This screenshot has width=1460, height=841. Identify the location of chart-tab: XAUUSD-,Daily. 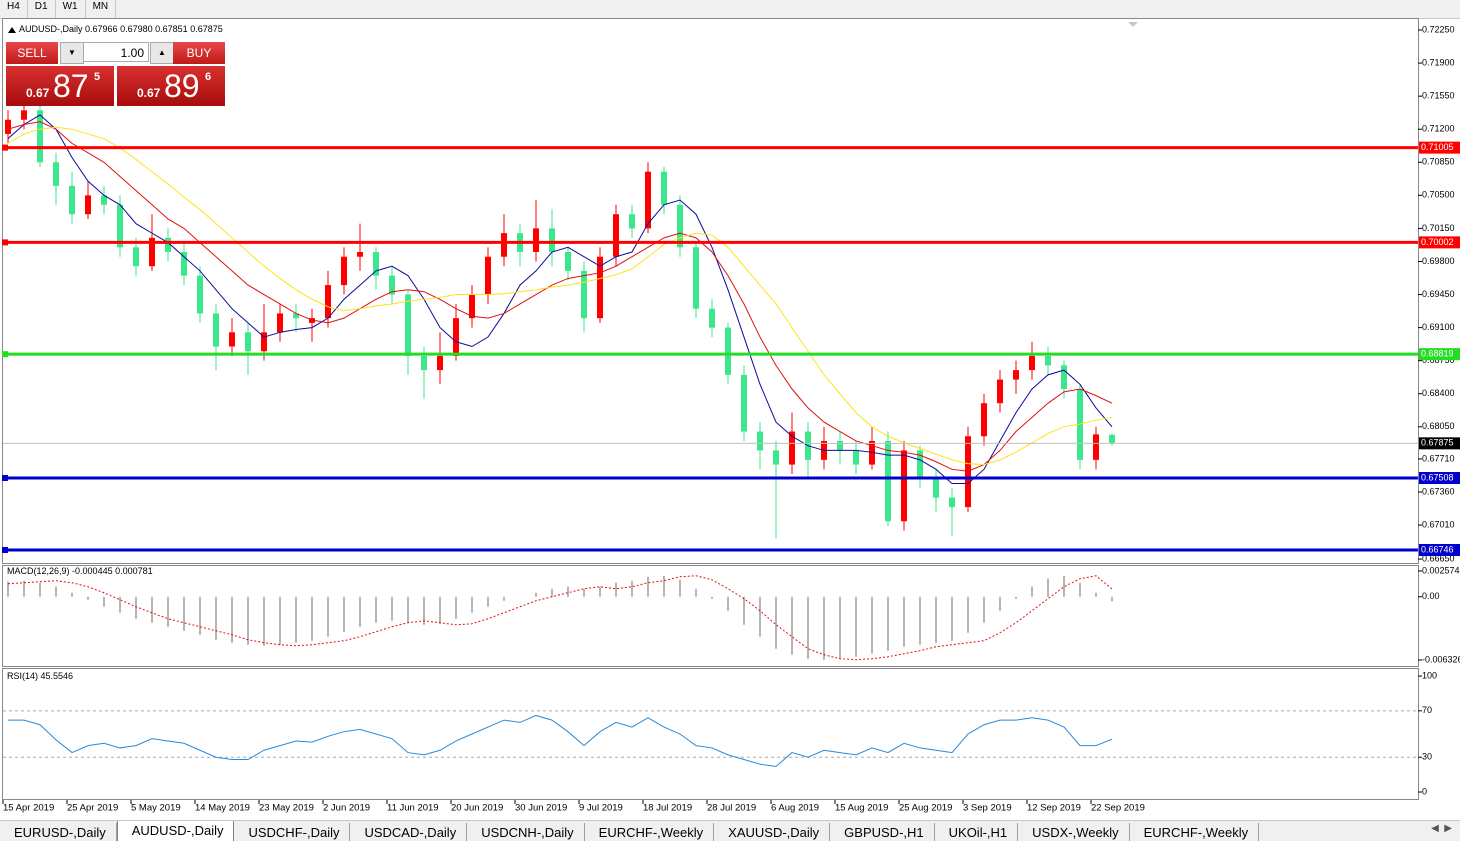
(772, 832).